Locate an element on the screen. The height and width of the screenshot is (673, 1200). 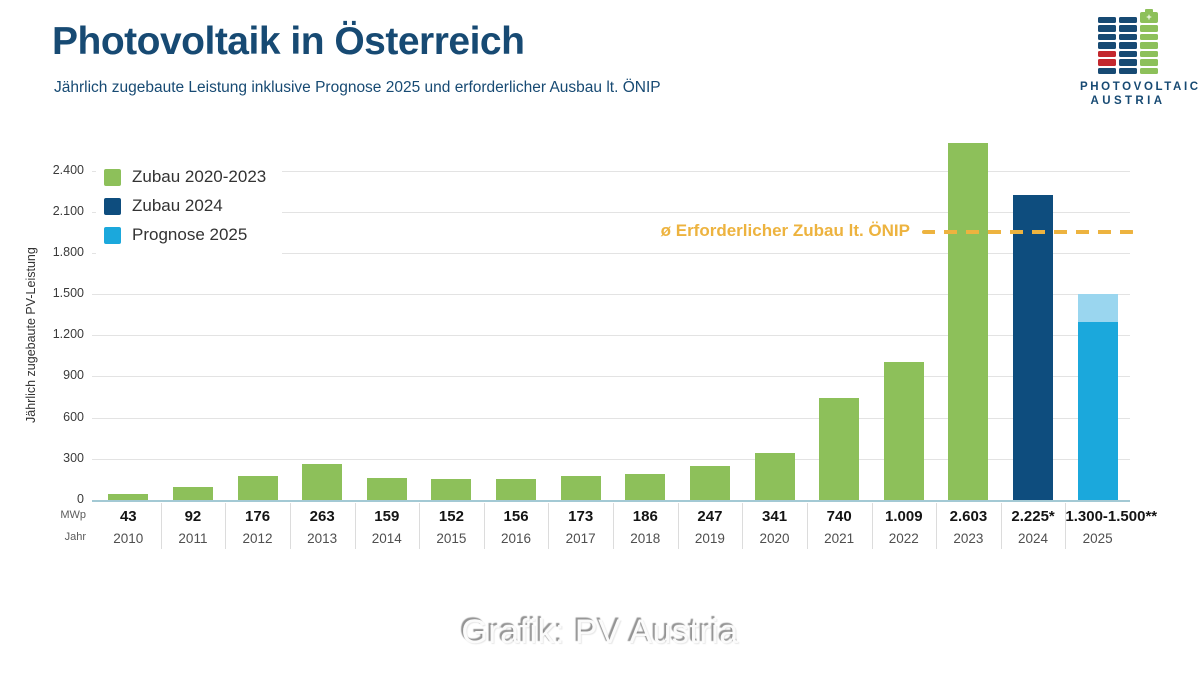
y-tick-label: 900 is located at coordinates (73, 375).